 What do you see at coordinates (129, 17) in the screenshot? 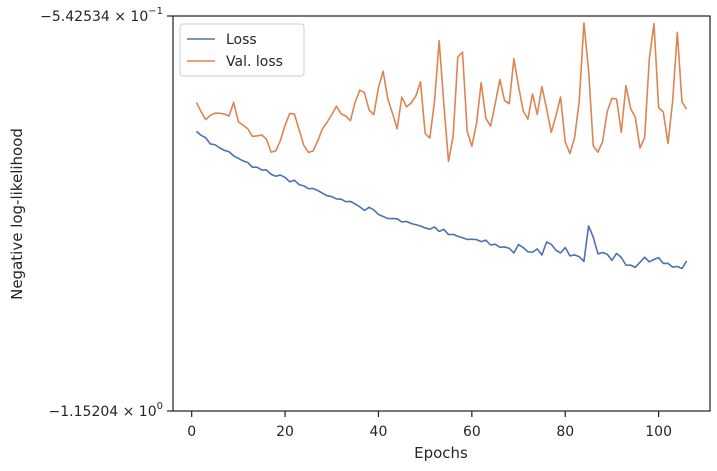
I see `y-tick-label-top-mult: × 10` at bounding box center [129, 17].